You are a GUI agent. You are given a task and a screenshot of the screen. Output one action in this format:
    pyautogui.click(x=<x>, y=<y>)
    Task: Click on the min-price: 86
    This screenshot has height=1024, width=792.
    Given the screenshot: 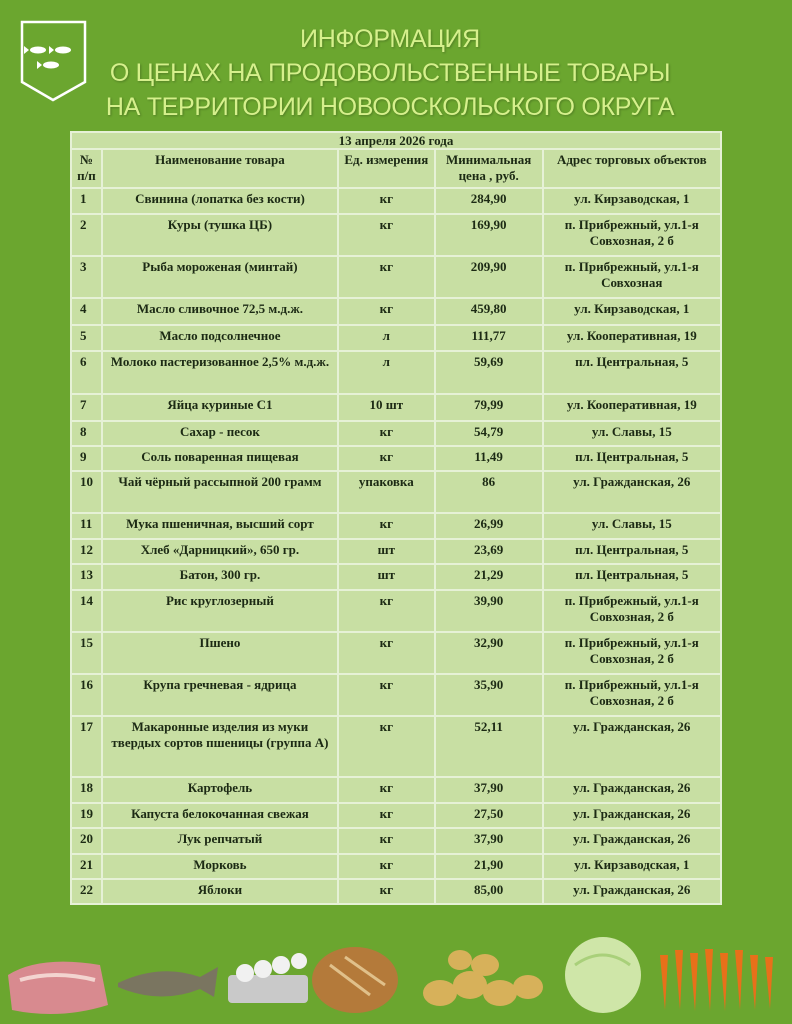 What is the action you would take?
    pyautogui.click(x=488, y=492)
    